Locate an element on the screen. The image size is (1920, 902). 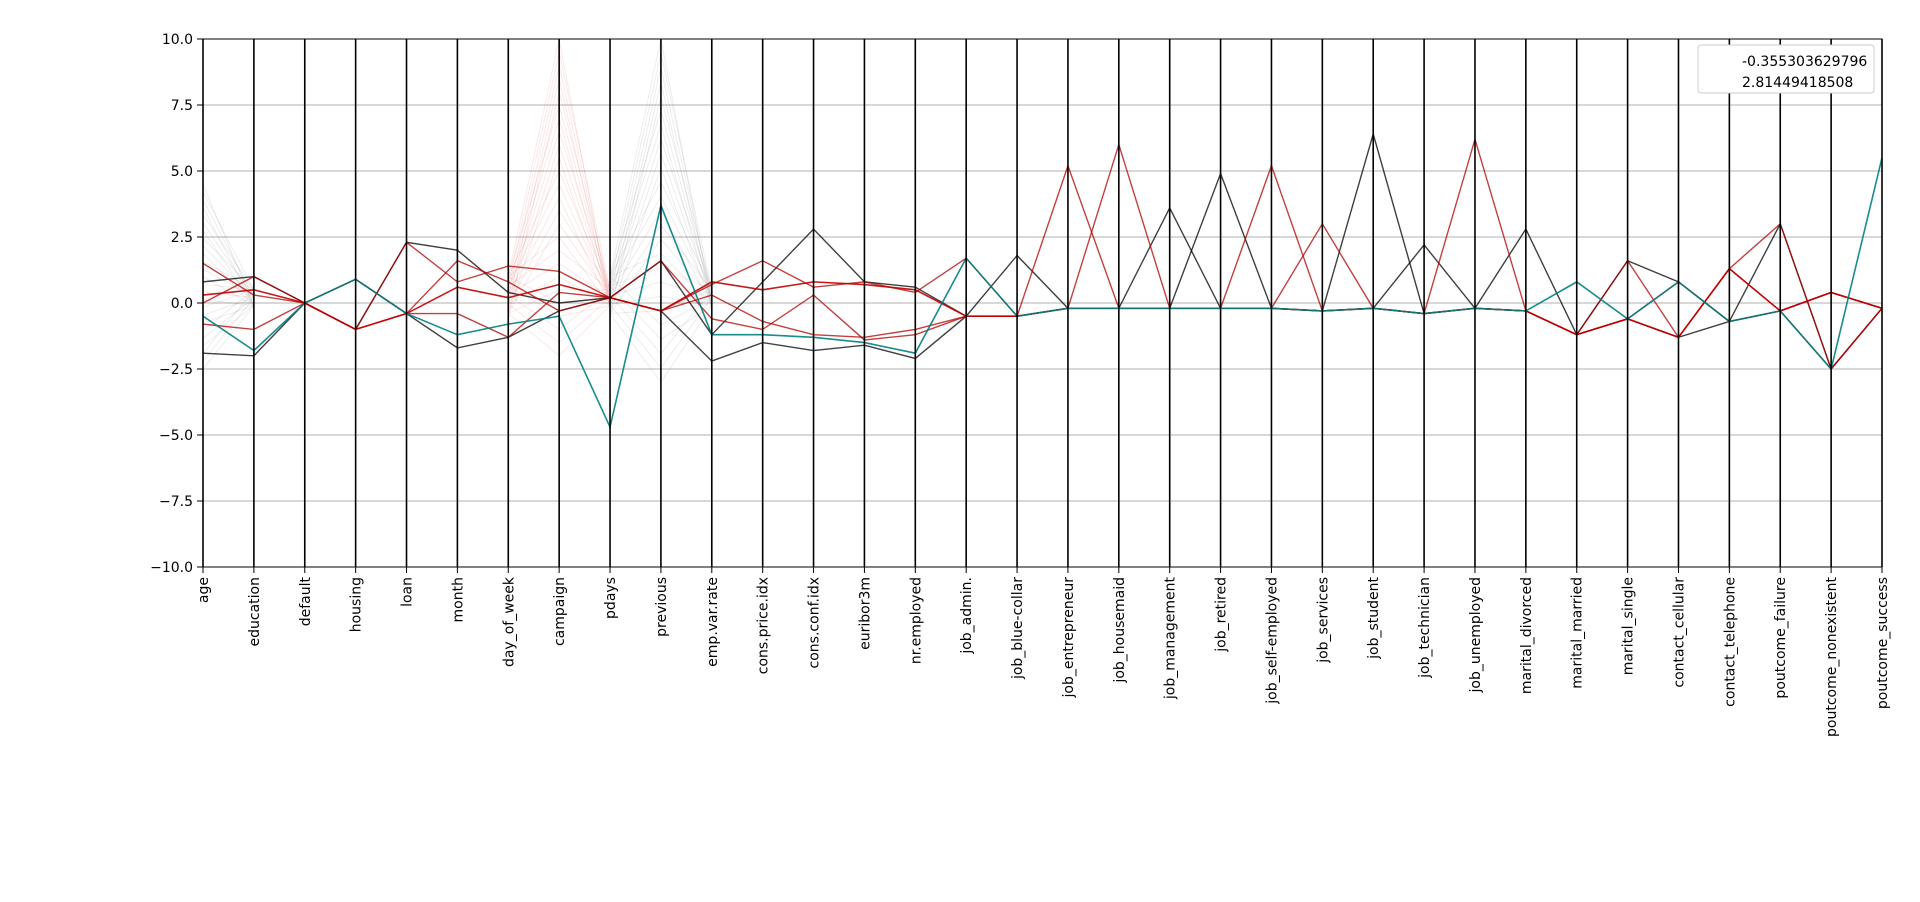
x-label-campaign: campaign is located at coordinates (560, 611).